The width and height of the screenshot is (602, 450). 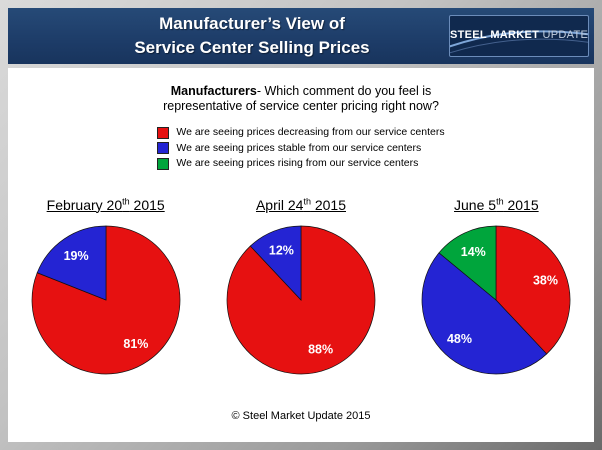 I want to click on pie-date-heading: June 5th 2015, so click(x=496, y=204).